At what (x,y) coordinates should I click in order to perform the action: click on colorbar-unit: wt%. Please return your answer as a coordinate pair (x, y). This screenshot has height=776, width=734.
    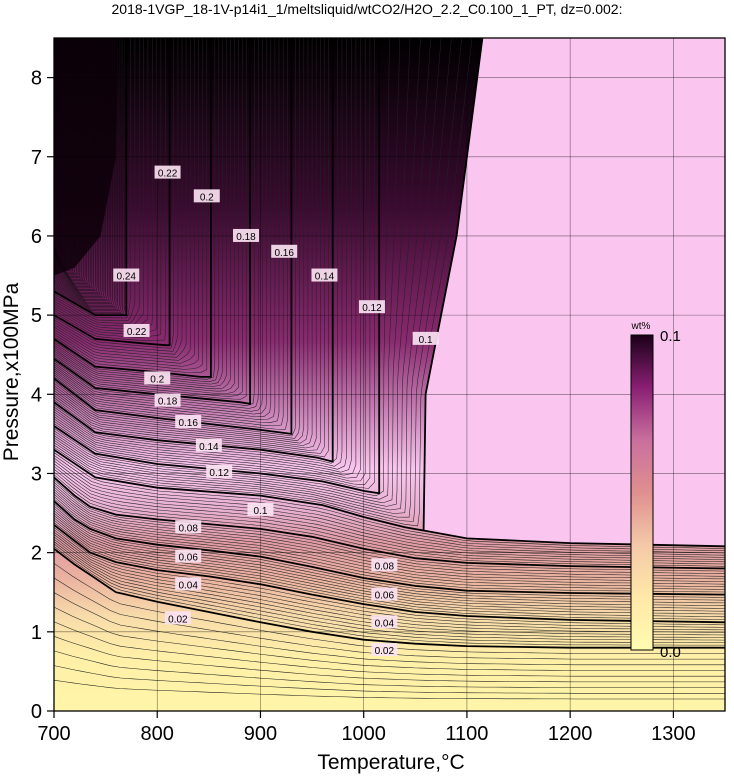
    Looking at the image, I should click on (641, 326).